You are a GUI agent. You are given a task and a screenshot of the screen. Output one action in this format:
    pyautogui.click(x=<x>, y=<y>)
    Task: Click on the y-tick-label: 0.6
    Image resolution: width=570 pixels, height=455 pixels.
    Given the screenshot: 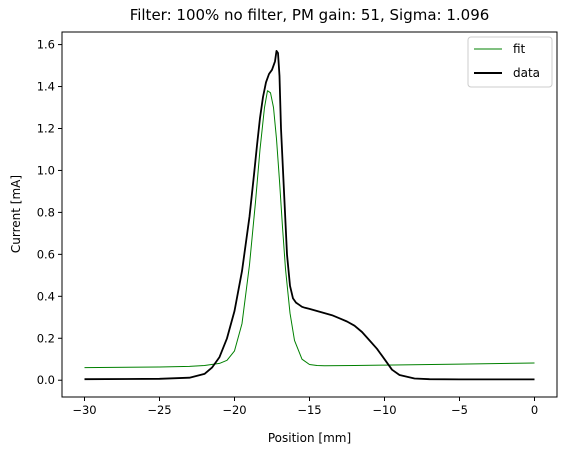 What is the action you would take?
    pyautogui.click(x=46, y=254)
    